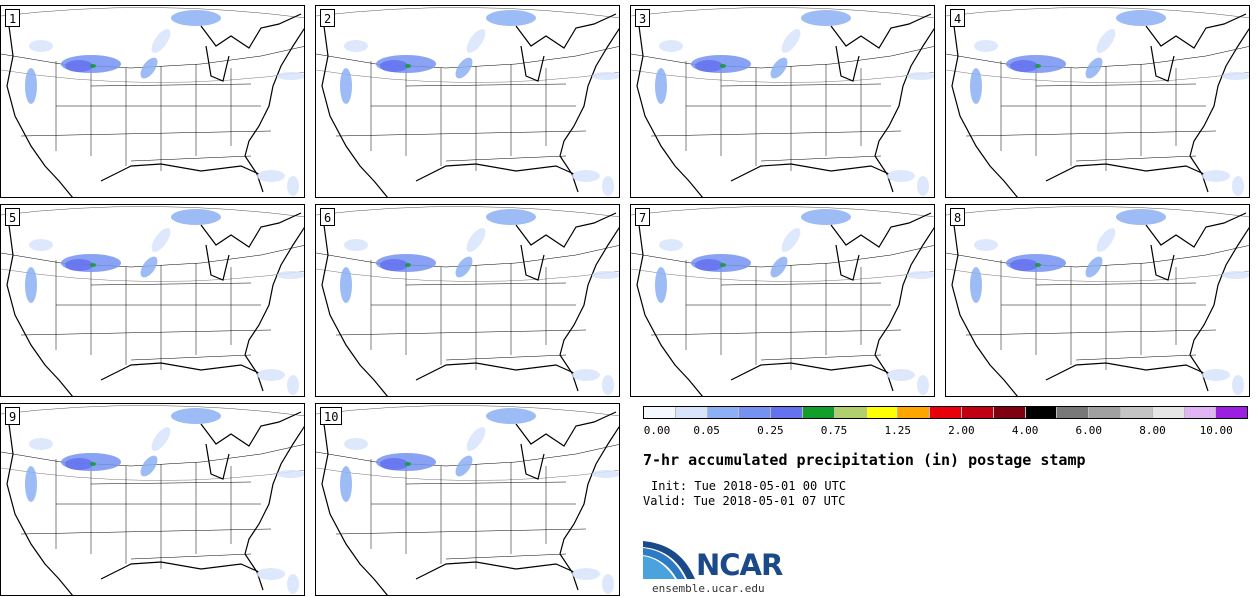  I want to click on precip-colorbar, so click(945, 412).